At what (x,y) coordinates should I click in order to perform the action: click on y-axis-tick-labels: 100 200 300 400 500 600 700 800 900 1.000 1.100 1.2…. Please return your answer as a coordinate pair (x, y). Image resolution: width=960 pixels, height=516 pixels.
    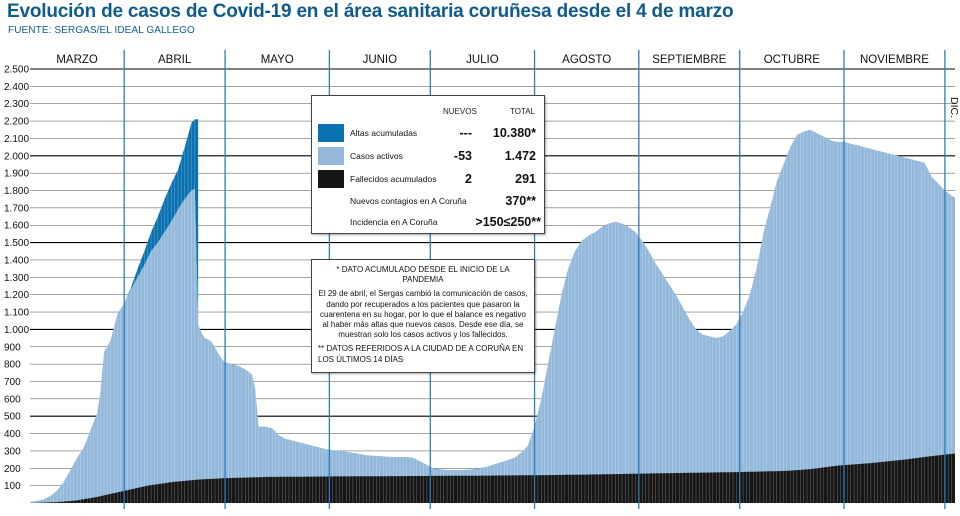
    Looking at the image, I should click on (16, 279).